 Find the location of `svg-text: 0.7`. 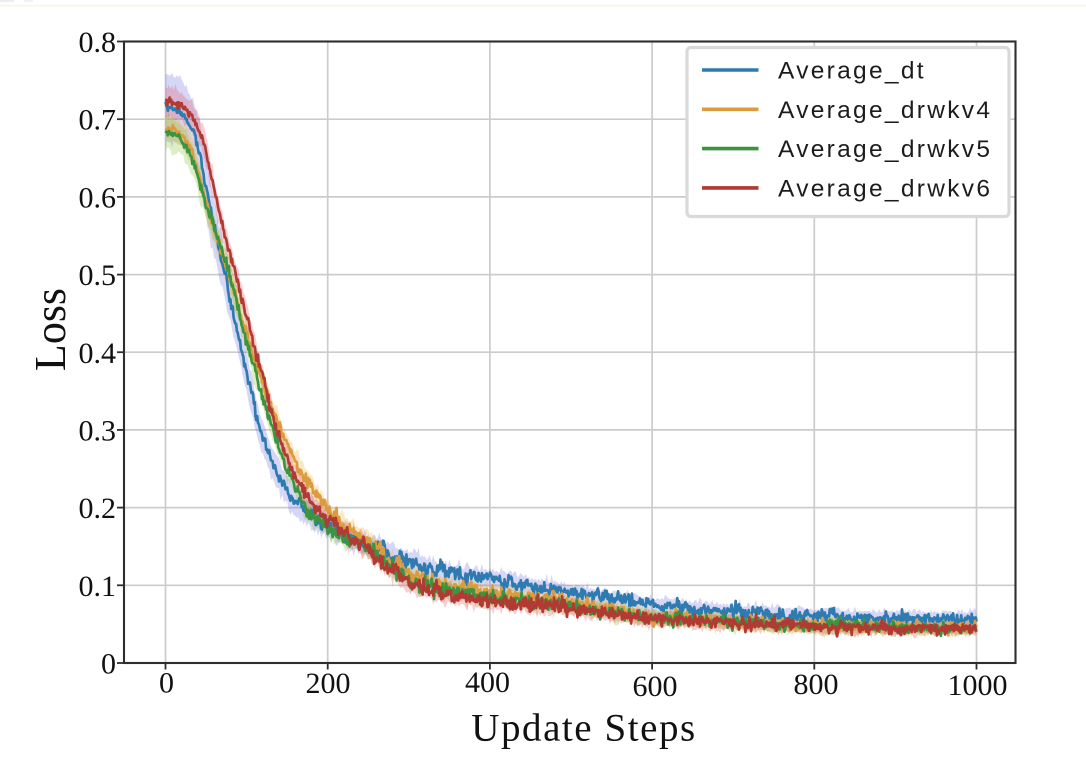

svg-text: 0.7 is located at coordinates (98, 120).